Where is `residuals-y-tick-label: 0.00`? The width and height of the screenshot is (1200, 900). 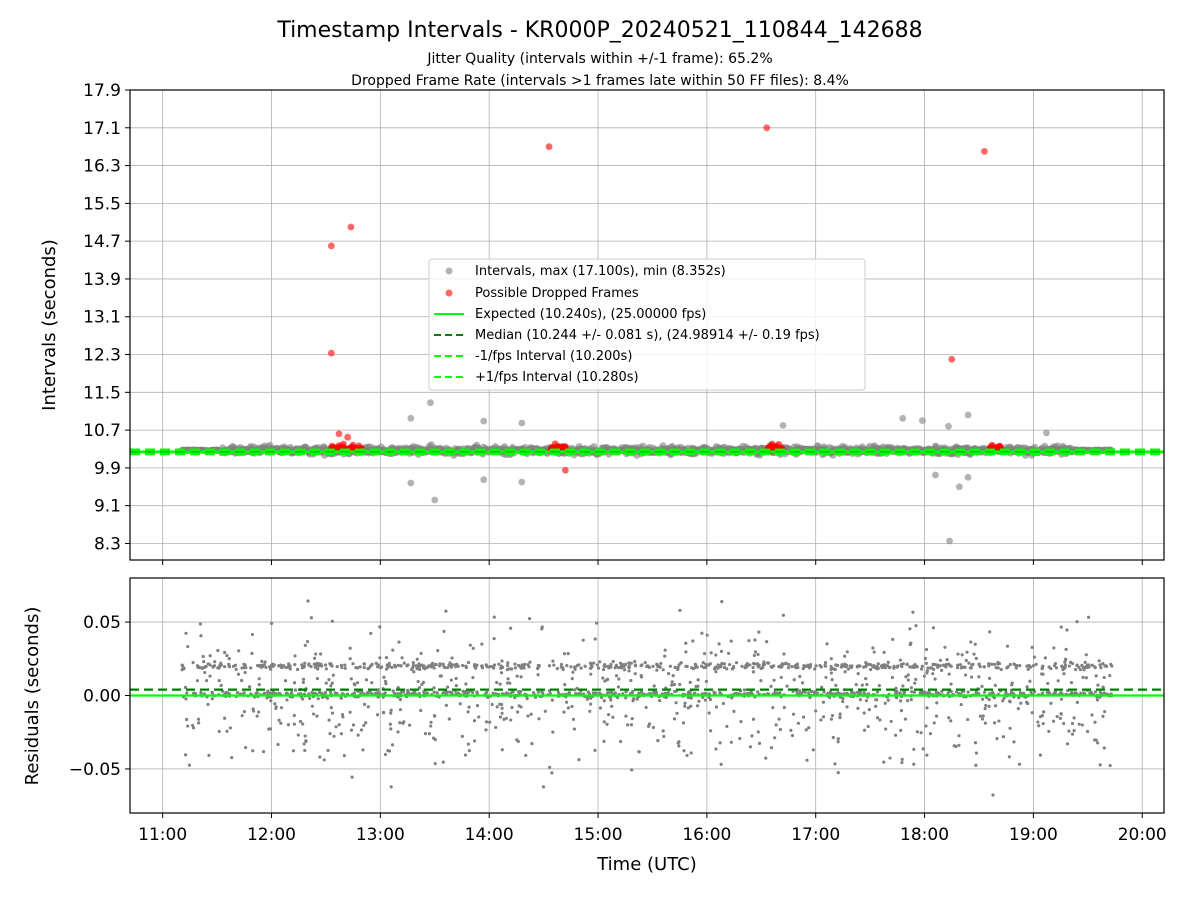 residuals-y-tick-label: 0.00 is located at coordinates (102, 697).